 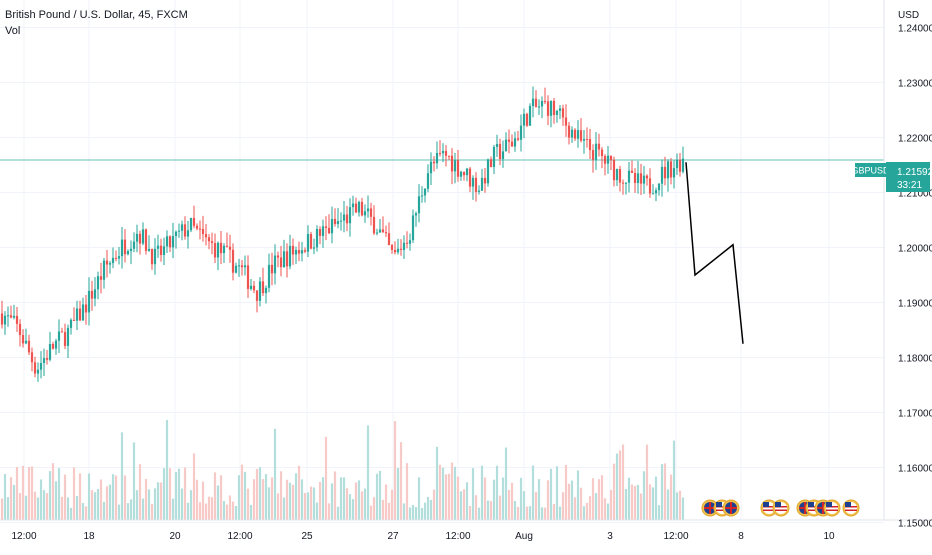 I want to click on volume-legend: Vol, so click(x=13, y=31).